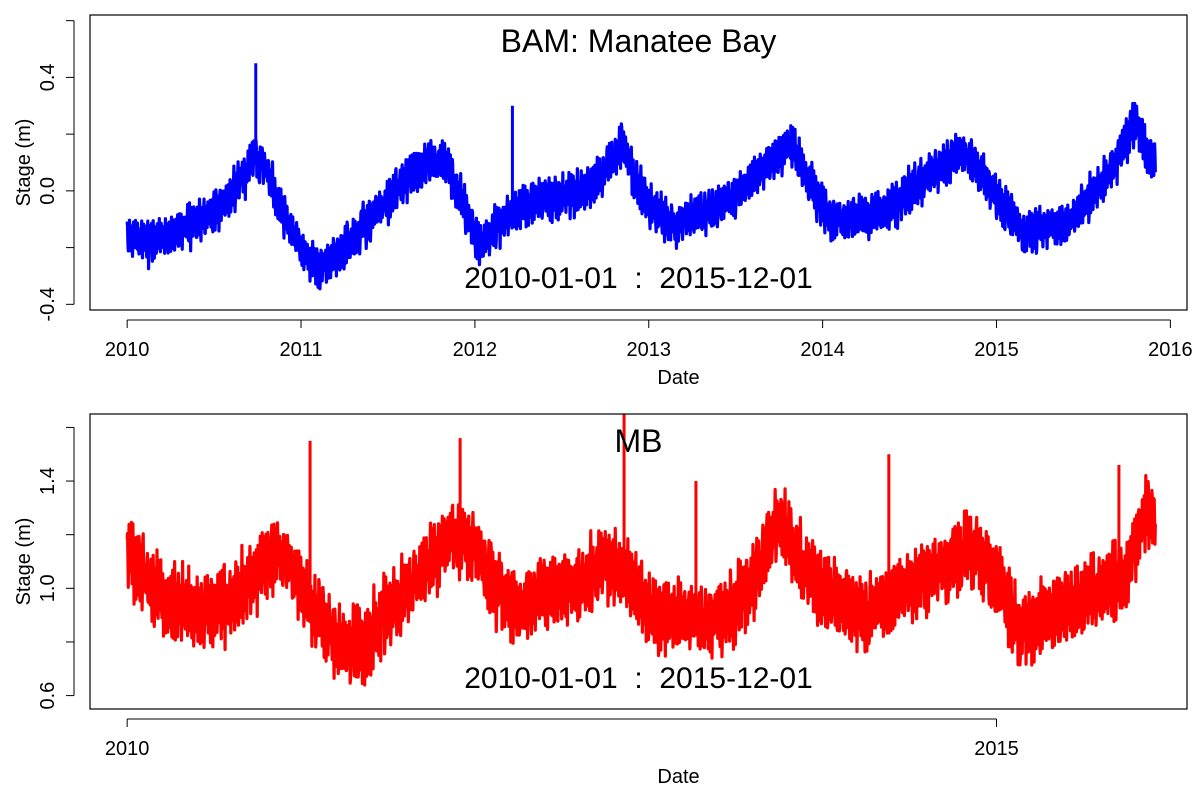 Image resolution: width=1200 pixels, height=800 pixels. I want to click on y-tick-label: 1.0, so click(48, 588).